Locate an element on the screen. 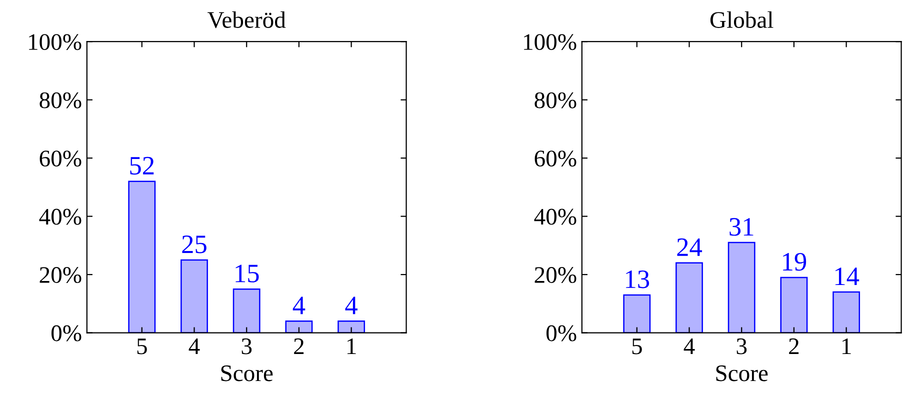 This screenshot has height=416, width=915. data-label: 14 is located at coordinates (847, 277).